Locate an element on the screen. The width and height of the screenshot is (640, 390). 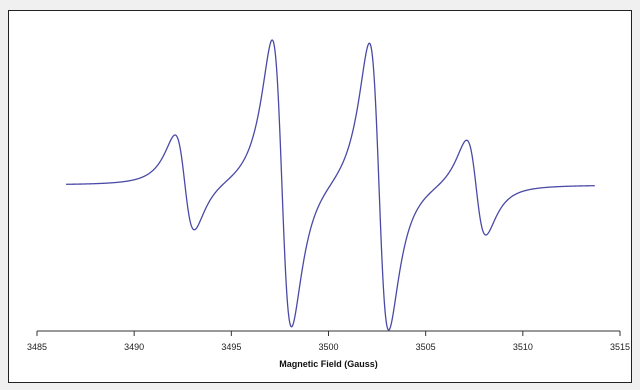
x-tick-label: 3495 is located at coordinates (231, 347).